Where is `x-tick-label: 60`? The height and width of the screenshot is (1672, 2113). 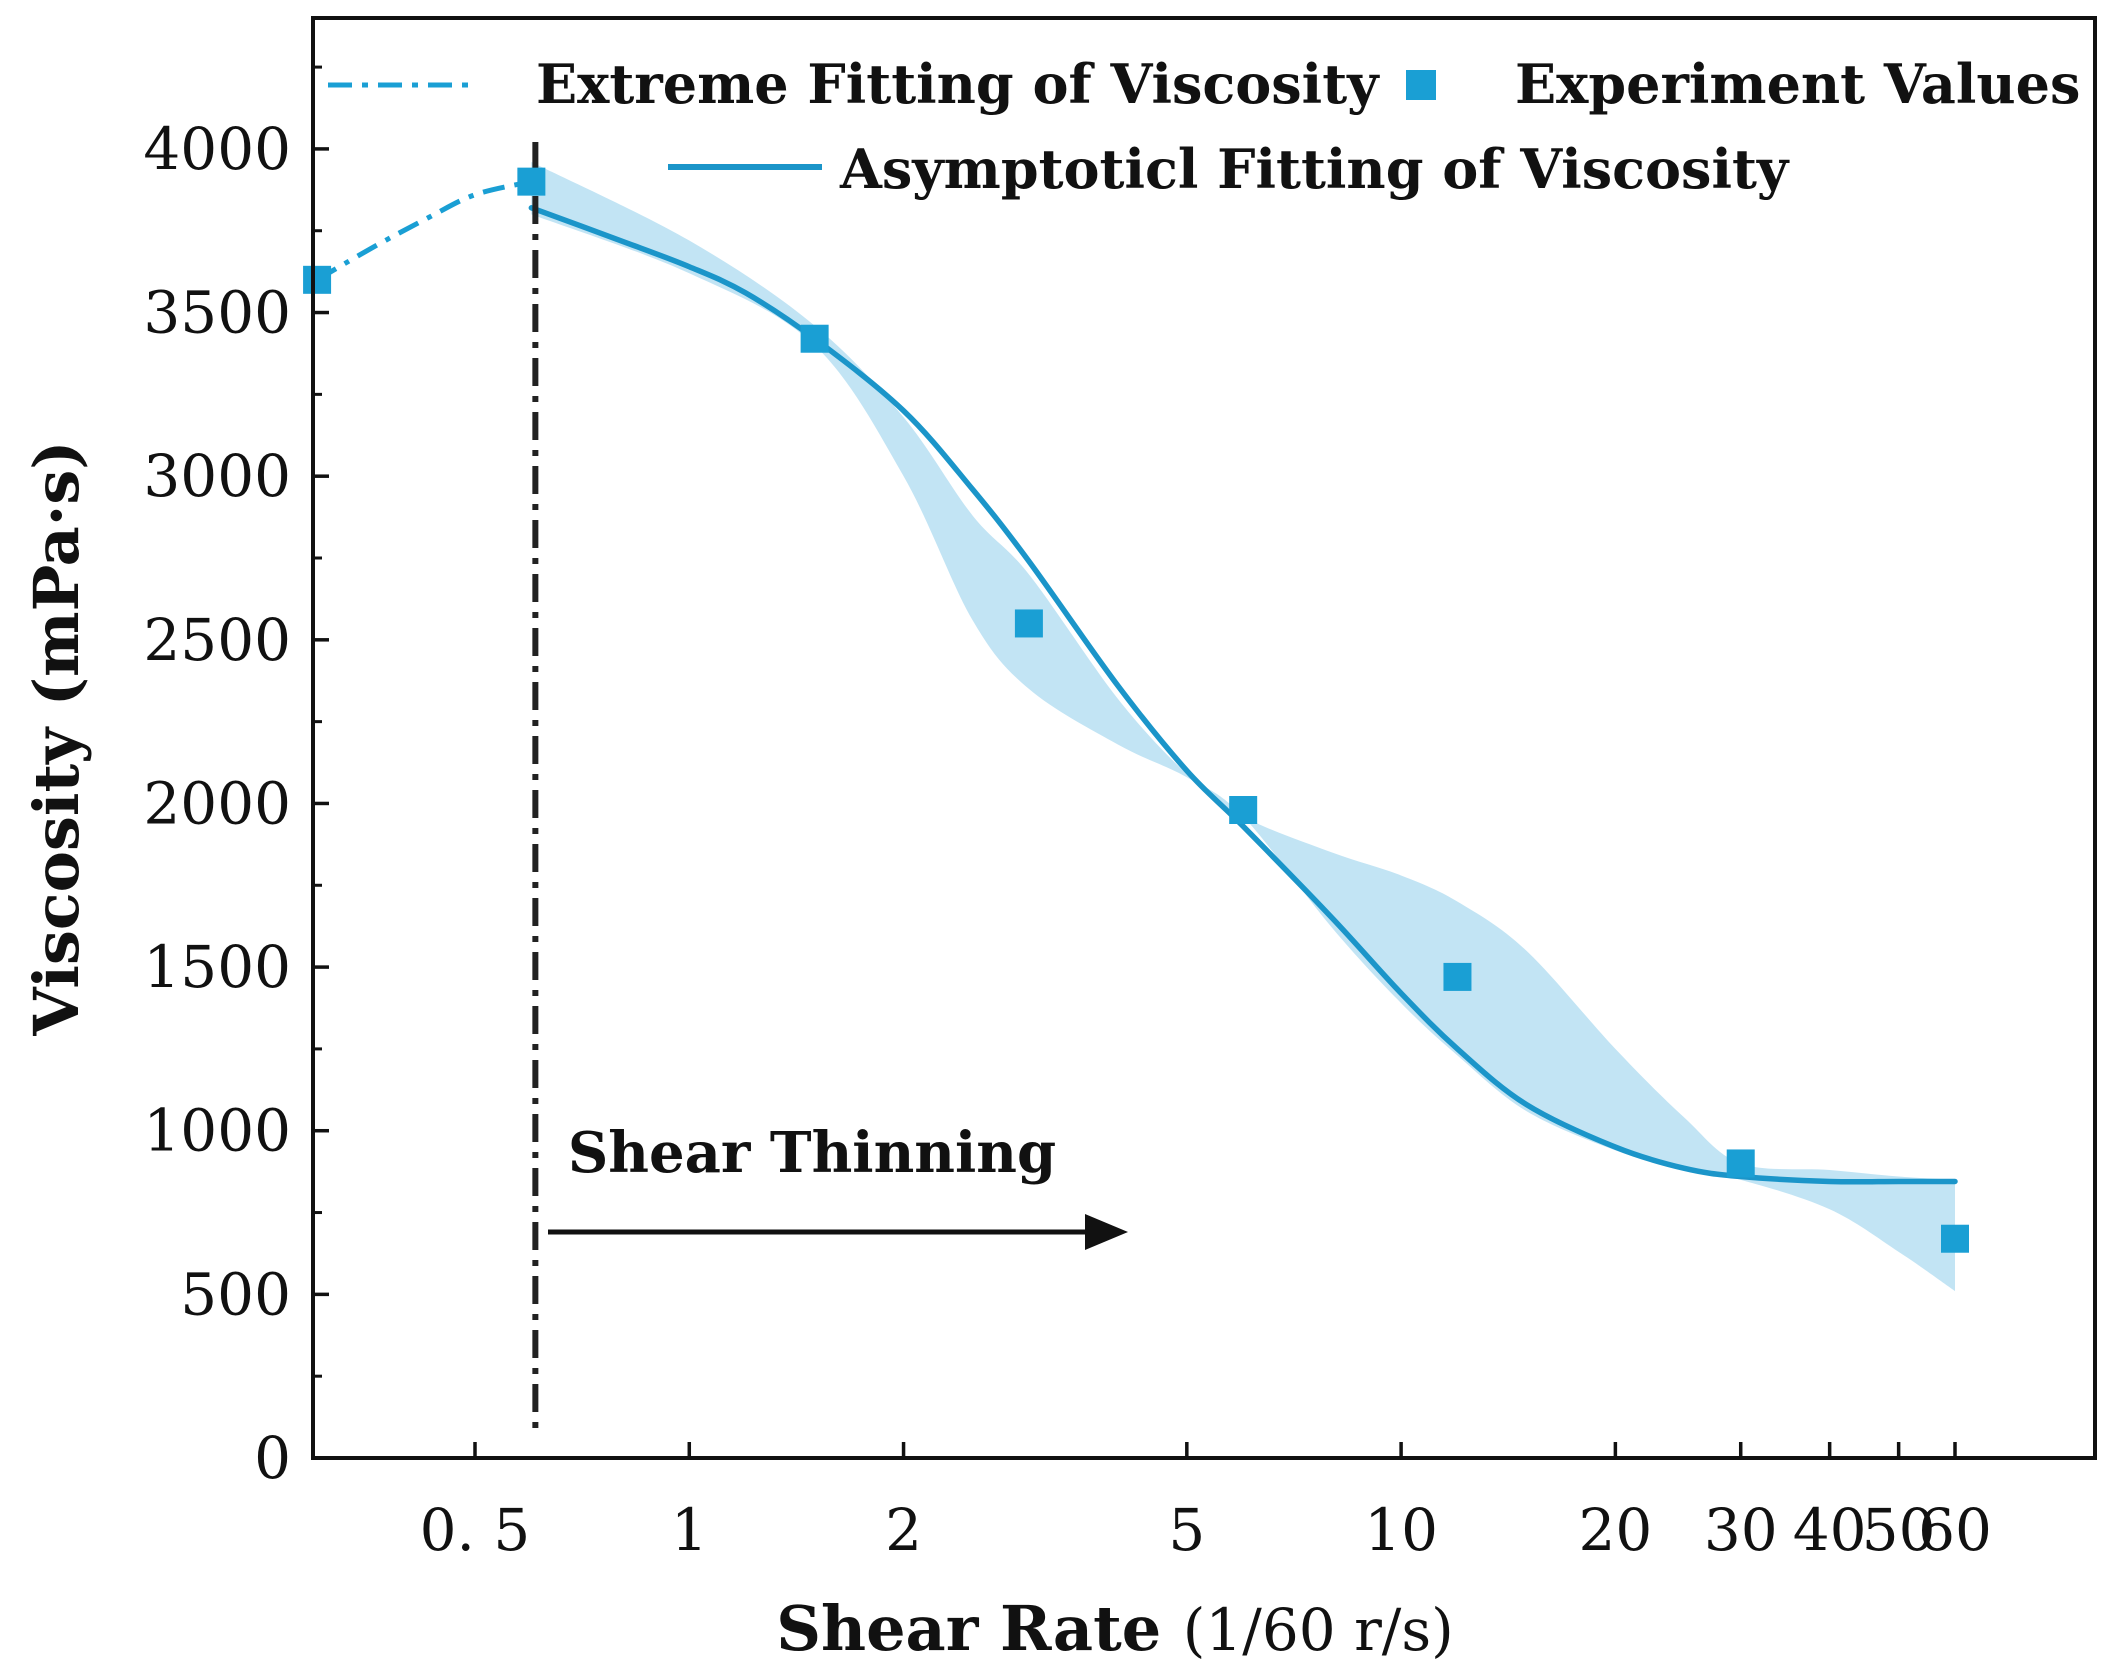
x-tick-label: 60 is located at coordinates (1955, 1530).